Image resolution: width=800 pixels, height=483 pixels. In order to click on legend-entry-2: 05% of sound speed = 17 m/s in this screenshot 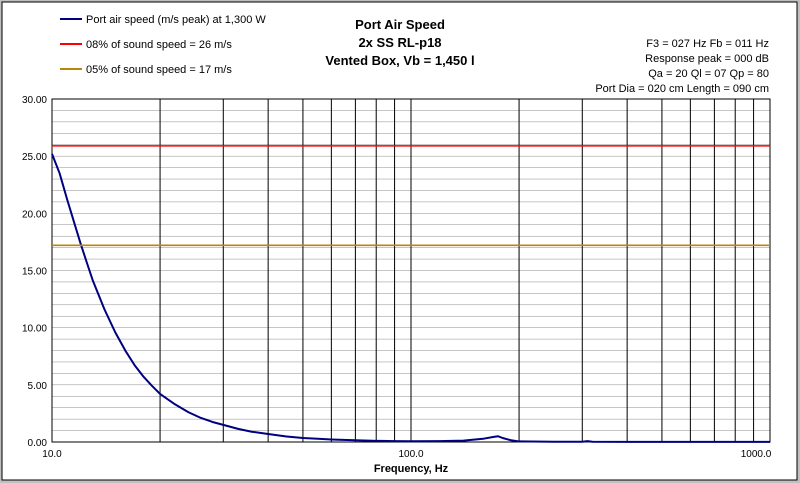, I will do `click(159, 70)`.